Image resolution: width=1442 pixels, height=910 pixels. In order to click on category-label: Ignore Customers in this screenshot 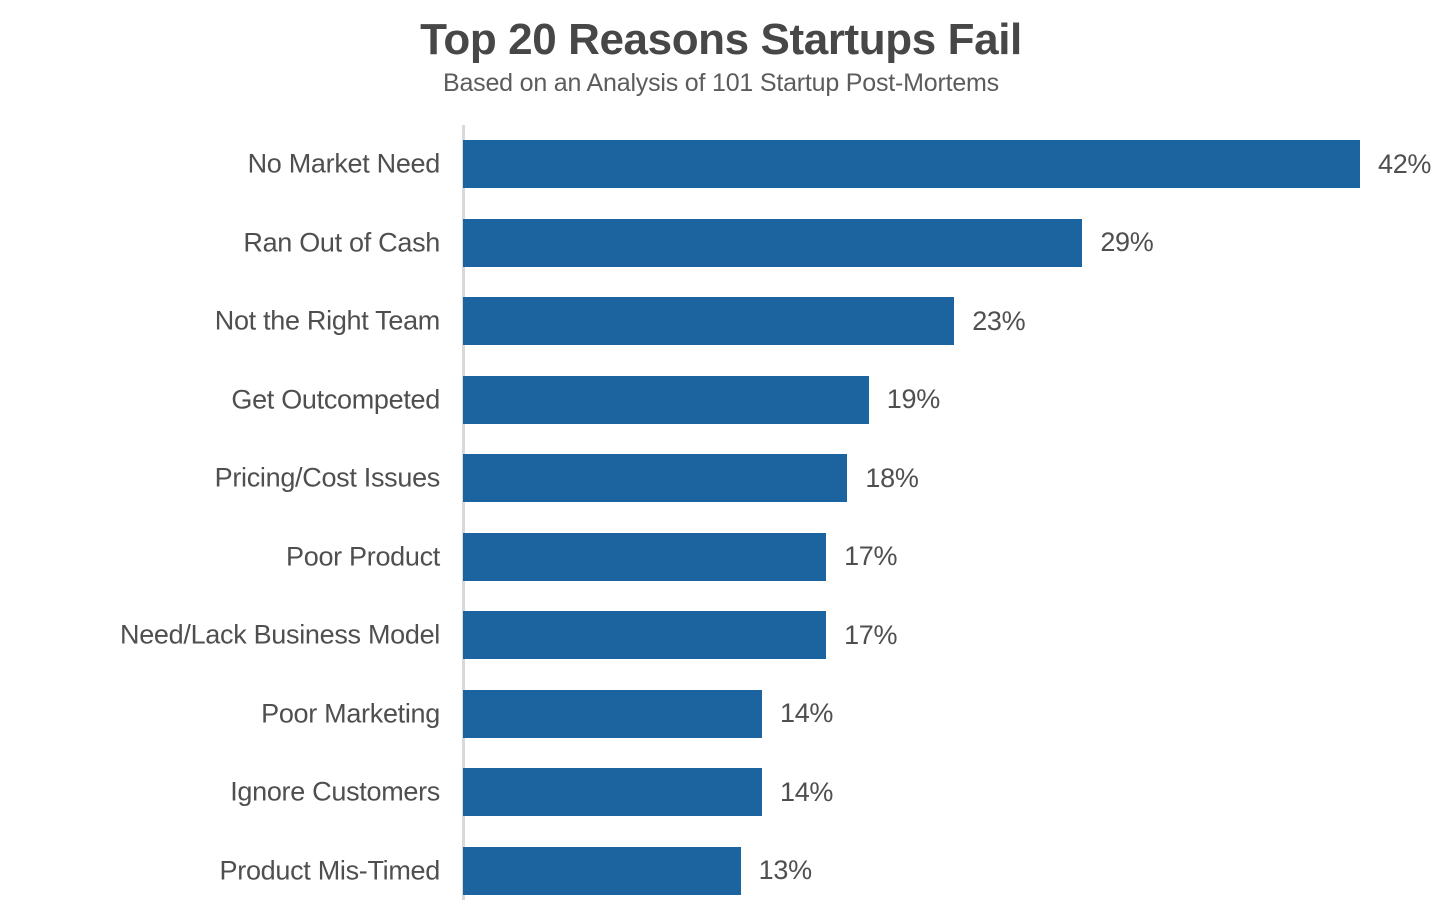, I will do `click(335, 792)`.